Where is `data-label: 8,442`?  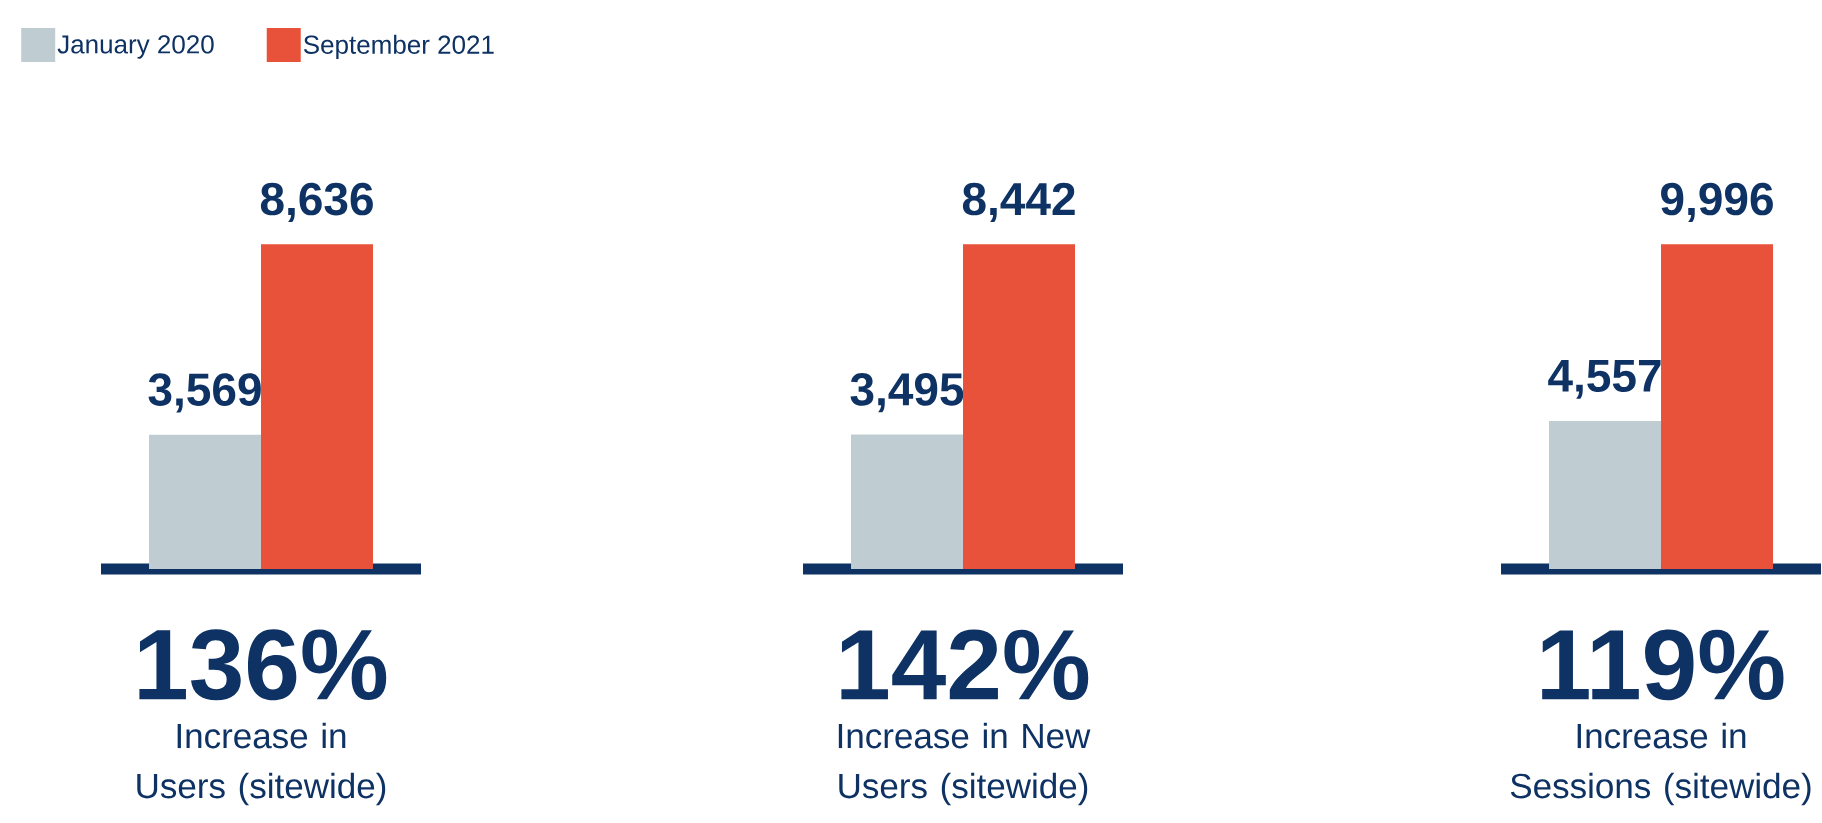
data-label: 8,442 is located at coordinates (1018, 202).